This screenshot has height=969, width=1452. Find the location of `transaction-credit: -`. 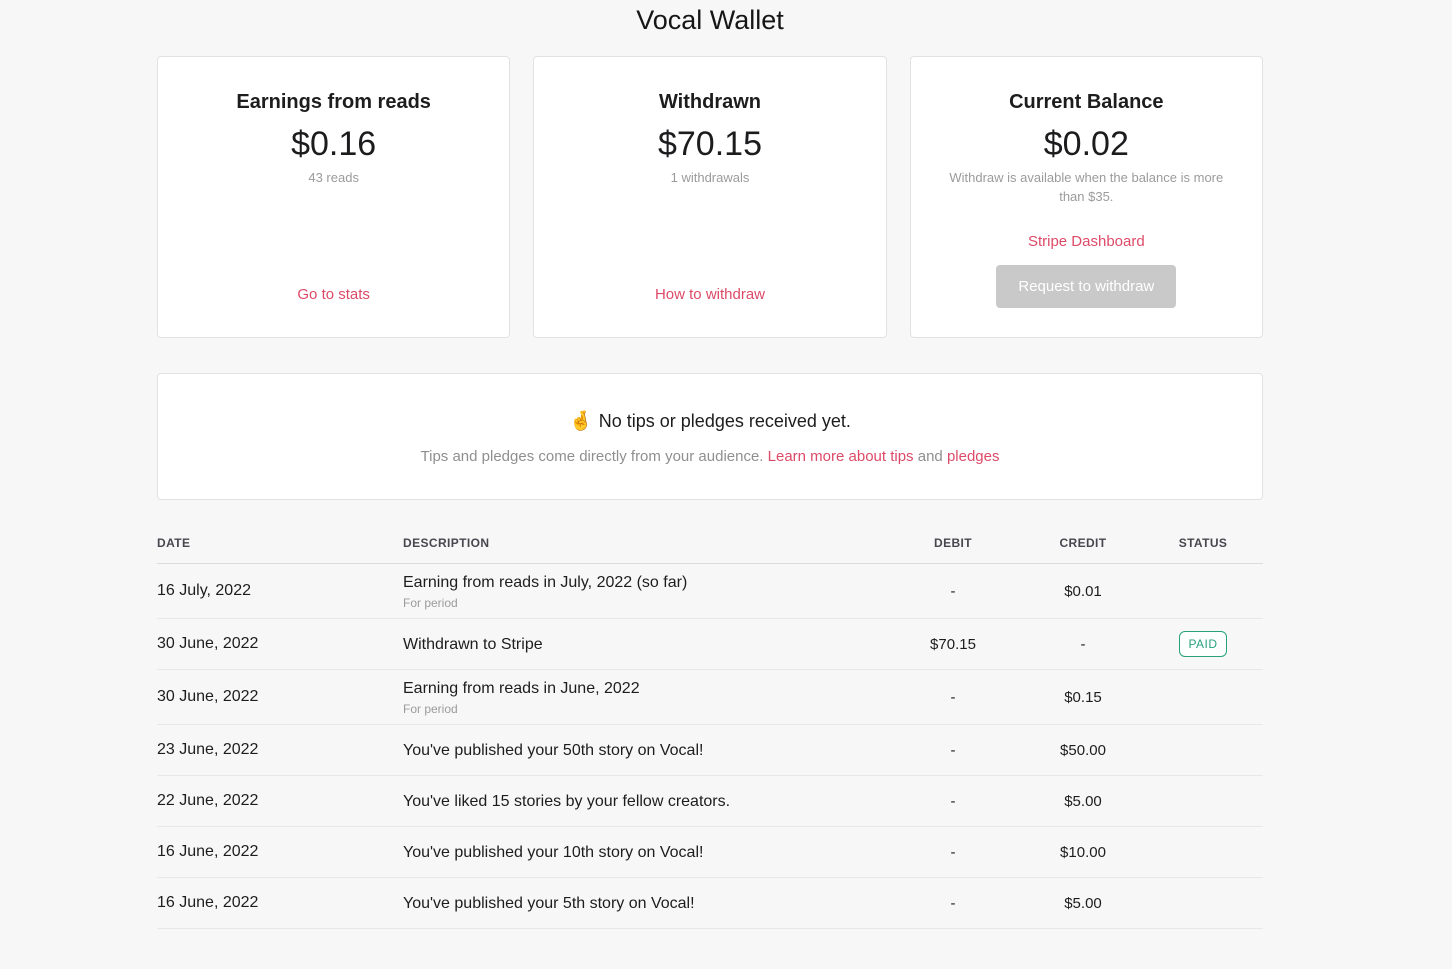

transaction-credit: - is located at coordinates (1083, 644).